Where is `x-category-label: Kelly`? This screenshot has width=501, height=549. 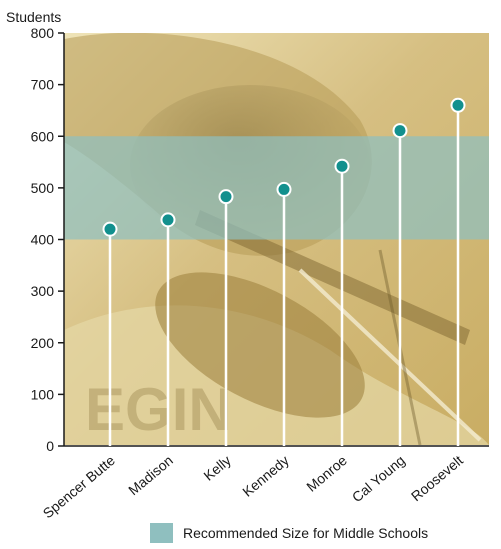
x-category-label: Kelly is located at coordinates (217, 468).